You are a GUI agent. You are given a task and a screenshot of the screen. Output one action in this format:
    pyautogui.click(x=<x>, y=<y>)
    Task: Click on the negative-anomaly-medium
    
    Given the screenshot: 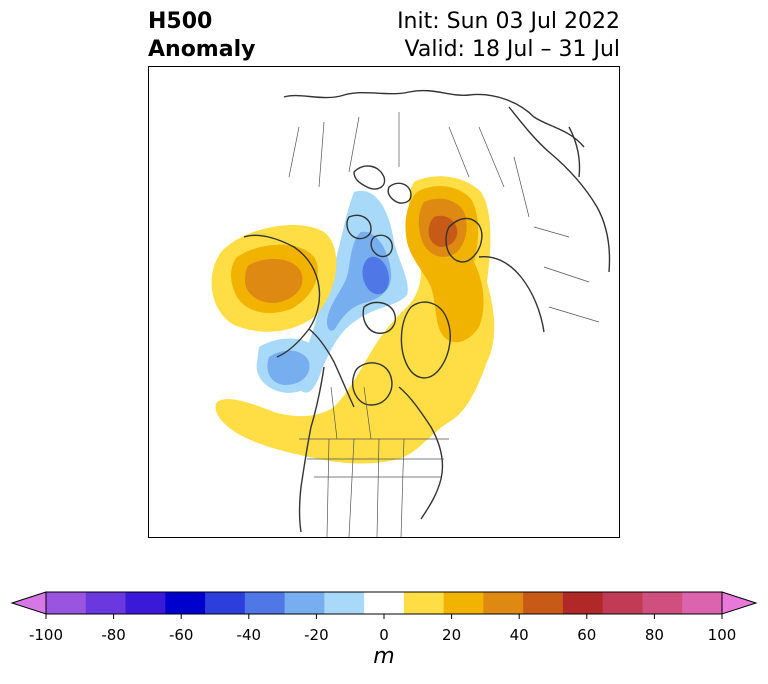 What is the action you would take?
    pyautogui.click(x=359, y=281)
    